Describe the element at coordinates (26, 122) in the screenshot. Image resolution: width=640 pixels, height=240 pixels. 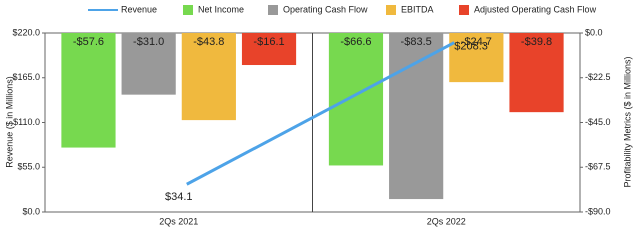
I see `y-tick-label: $110.0` at that location.